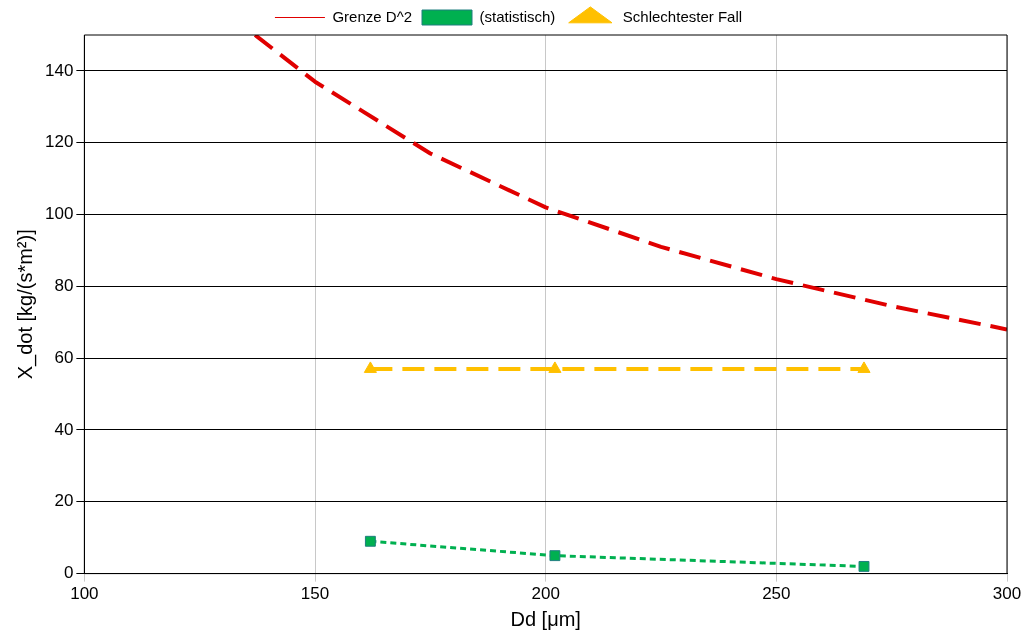  Describe the element at coordinates (64, 501) in the screenshot. I see `y-tick-label: 20` at that location.